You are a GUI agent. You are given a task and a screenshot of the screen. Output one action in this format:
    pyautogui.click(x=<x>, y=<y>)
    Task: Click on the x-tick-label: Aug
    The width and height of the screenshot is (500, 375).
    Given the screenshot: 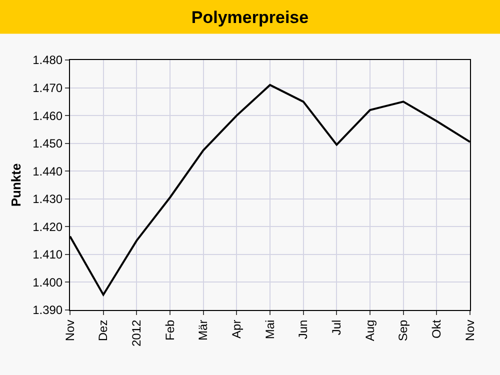 What is the action you would take?
    pyautogui.click(x=369, y=331)
    